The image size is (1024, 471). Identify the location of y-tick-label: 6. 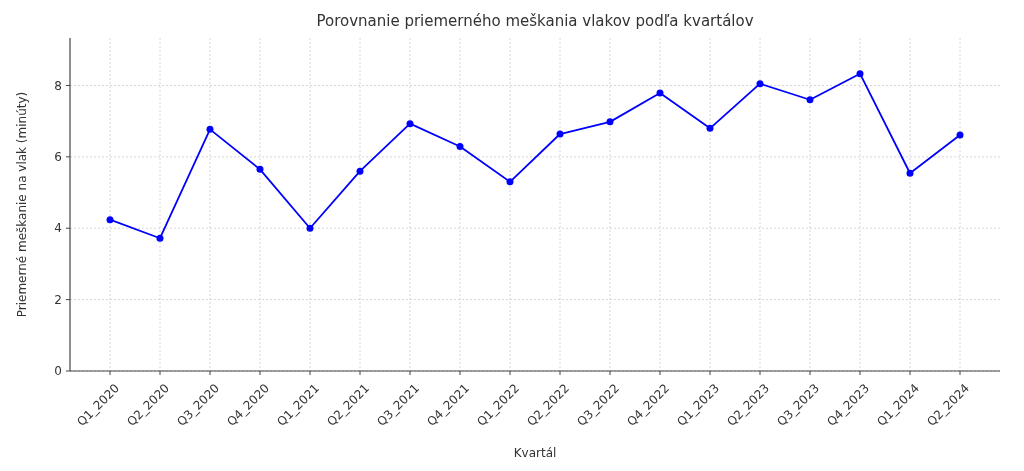
(58, 157).